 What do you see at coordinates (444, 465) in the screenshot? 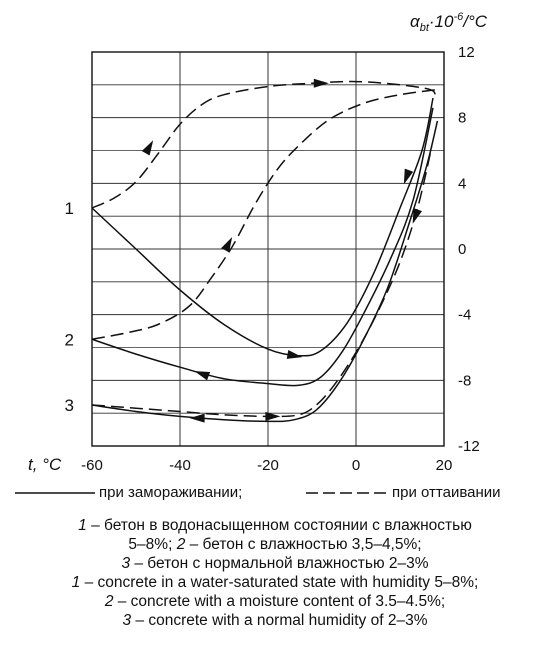
I see `x-tick-label: 20` at bounding box center [444, 465].